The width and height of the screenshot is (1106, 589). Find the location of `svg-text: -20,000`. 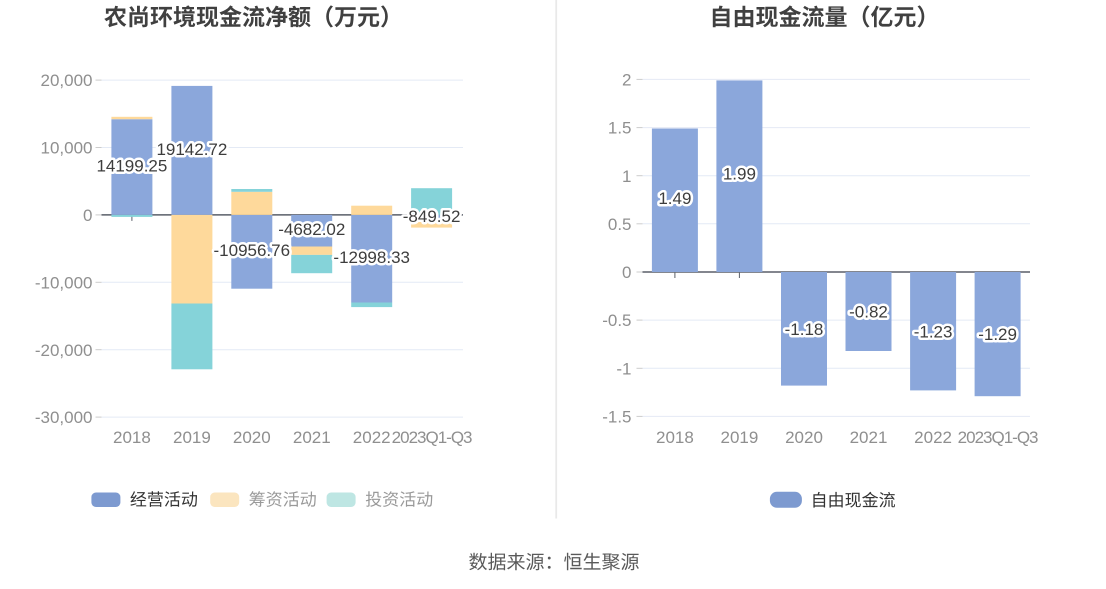

svg-text: -20,000 is located at coordinates (64, 350).